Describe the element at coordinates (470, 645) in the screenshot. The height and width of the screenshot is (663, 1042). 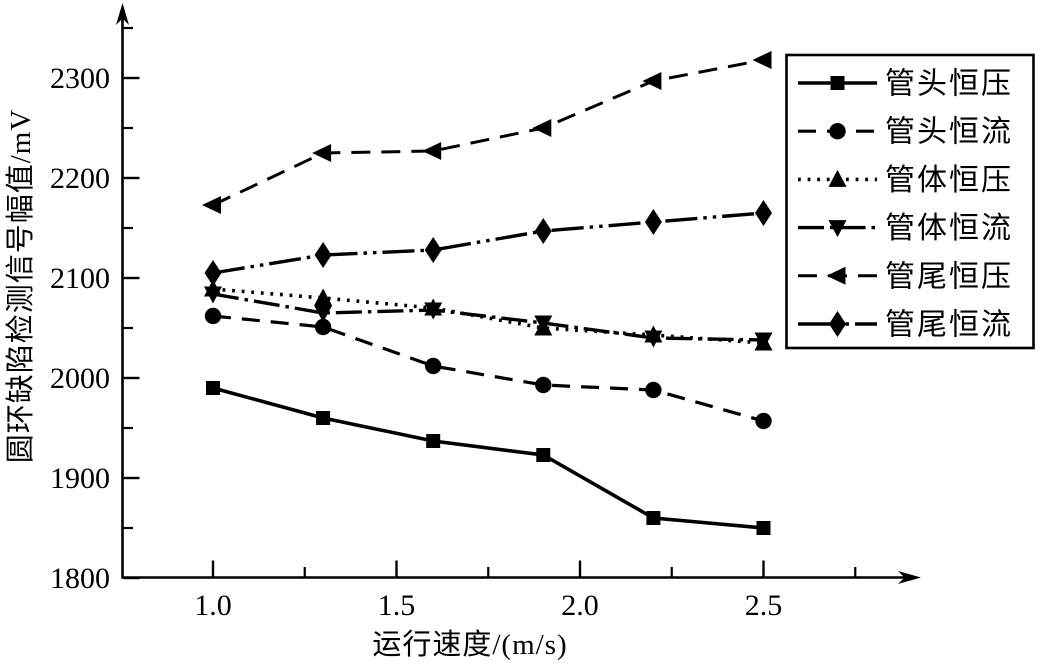
I see `x-axis-label: 运行速度/(m/s)` at that location.